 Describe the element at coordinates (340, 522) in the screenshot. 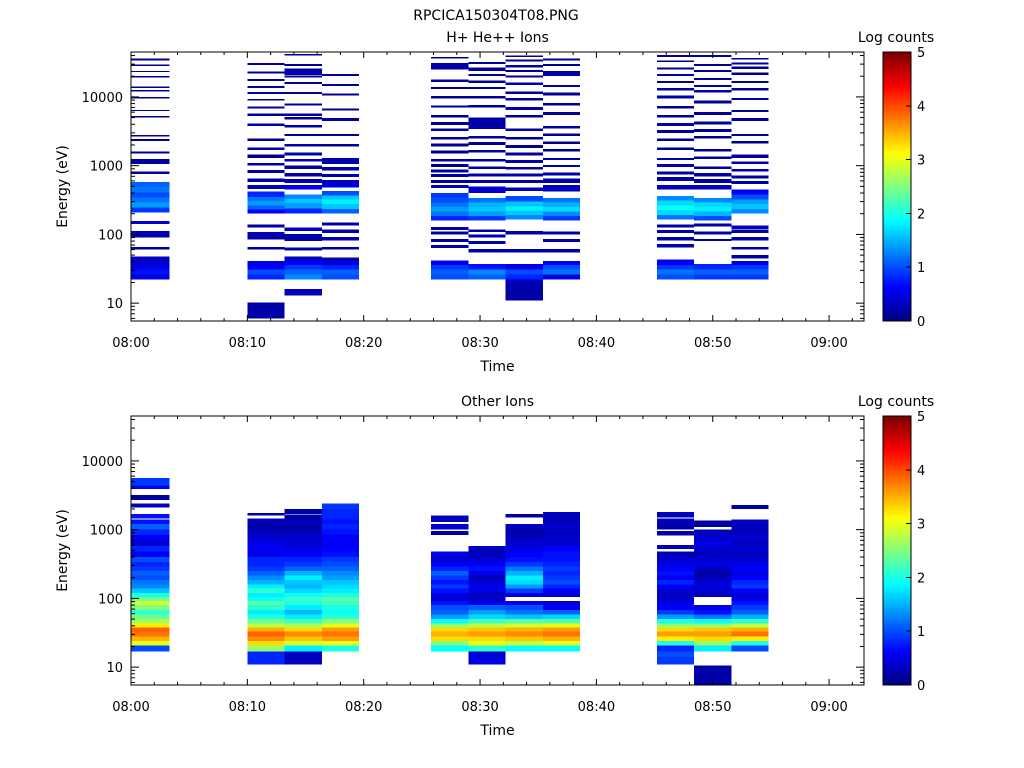

I see `heatmap-cell-c3-r27` at that location.